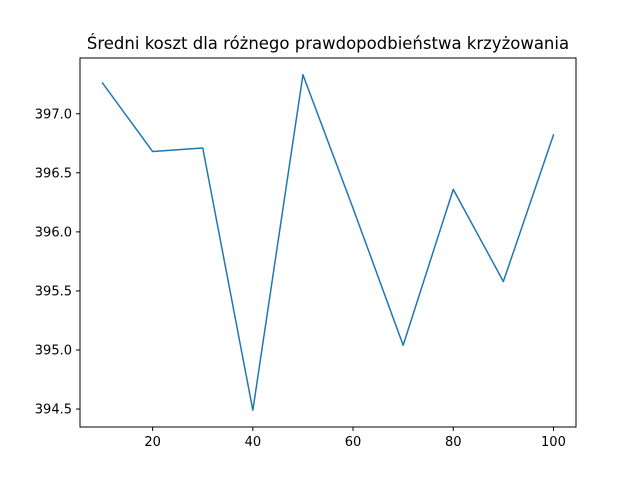 The width and height of the screenshot is (640, 480). I want to click on y-tick-label: 397.0, so click(53, 114).